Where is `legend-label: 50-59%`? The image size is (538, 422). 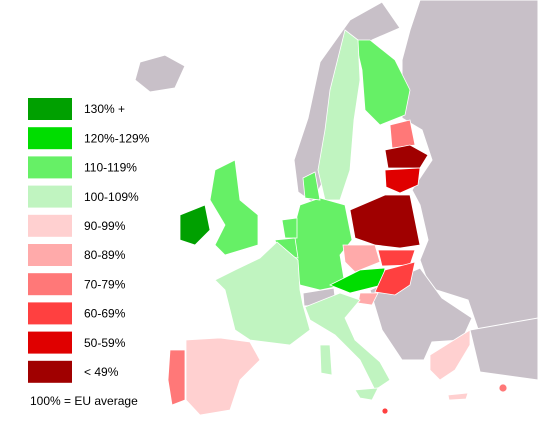
legend-label: 50-59% is located at coordinates (105, 343).